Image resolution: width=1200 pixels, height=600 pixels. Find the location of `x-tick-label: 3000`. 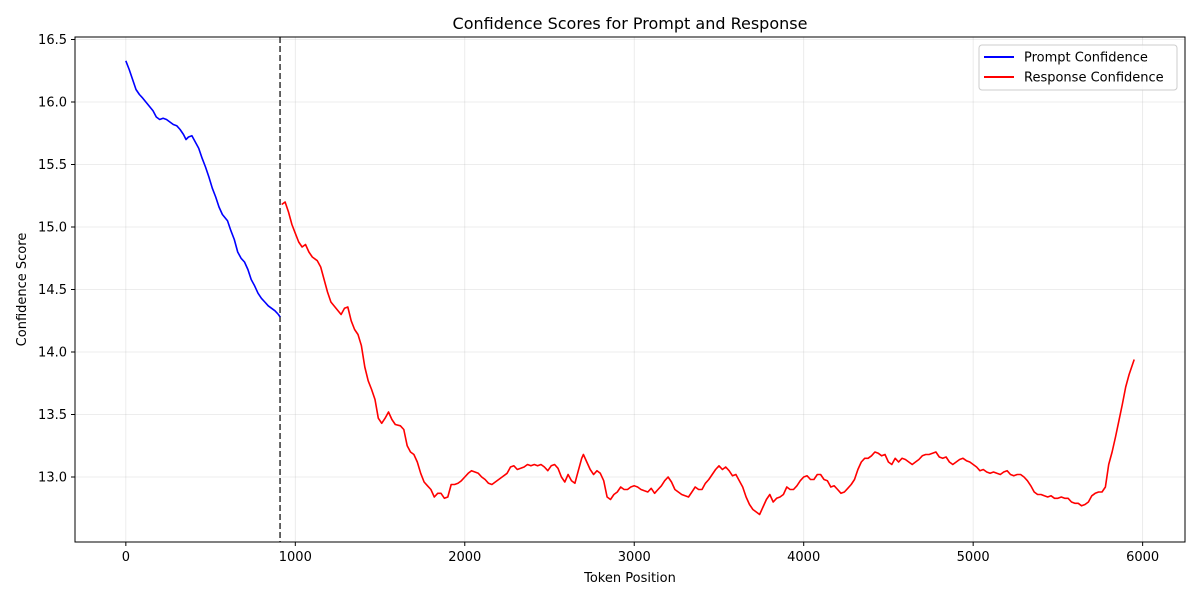

x-tick-label: 3000 is located at coordinates (634, 557).